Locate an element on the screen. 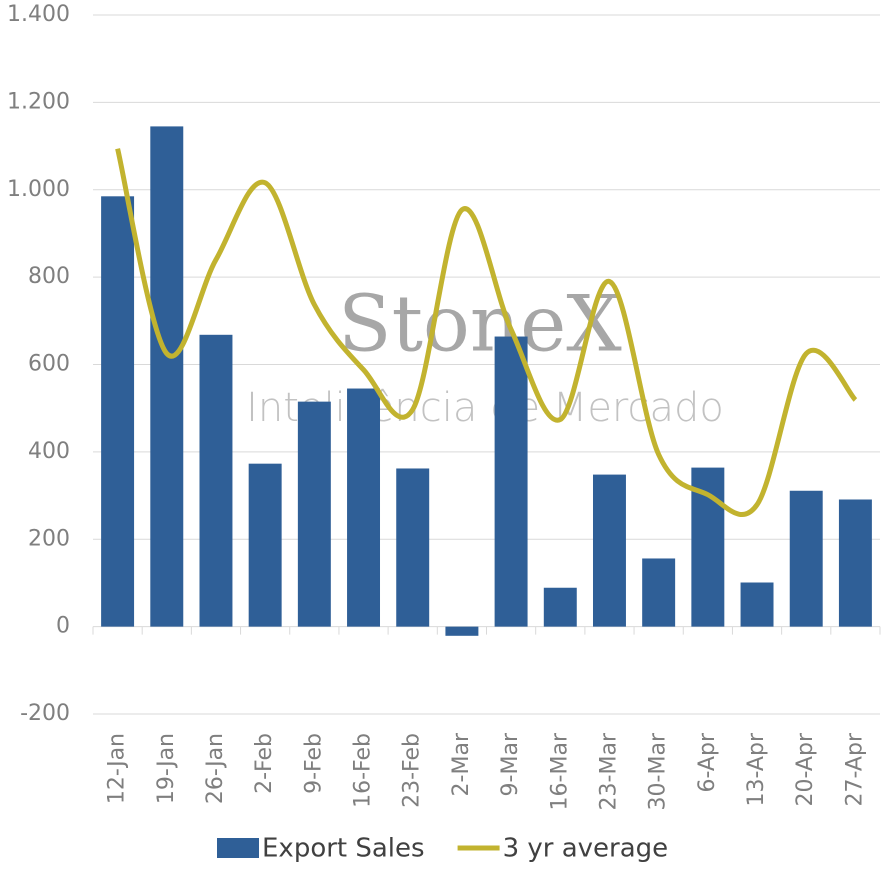 The image size is (886, 890). y-tick-label: 800 is located at coordinates (49, 276).